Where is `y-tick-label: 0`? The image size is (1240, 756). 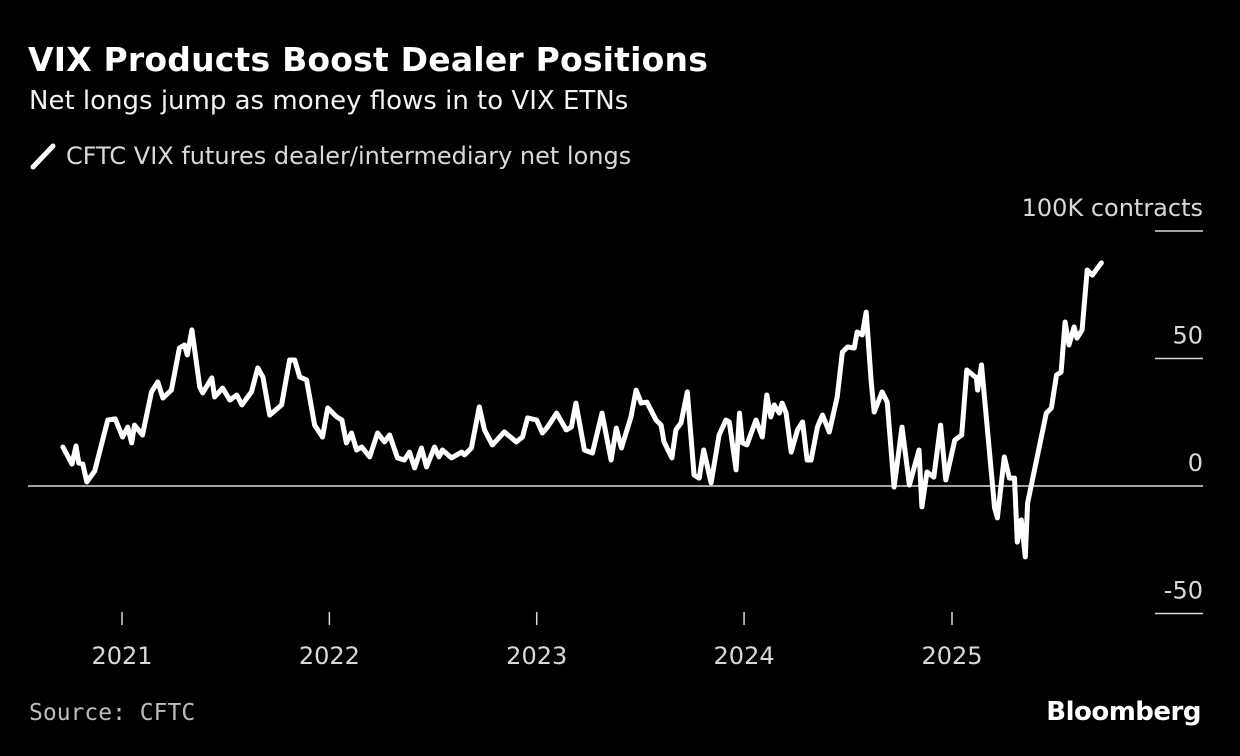
y-tick-label: 0 is located at coordinates (1195, 463).